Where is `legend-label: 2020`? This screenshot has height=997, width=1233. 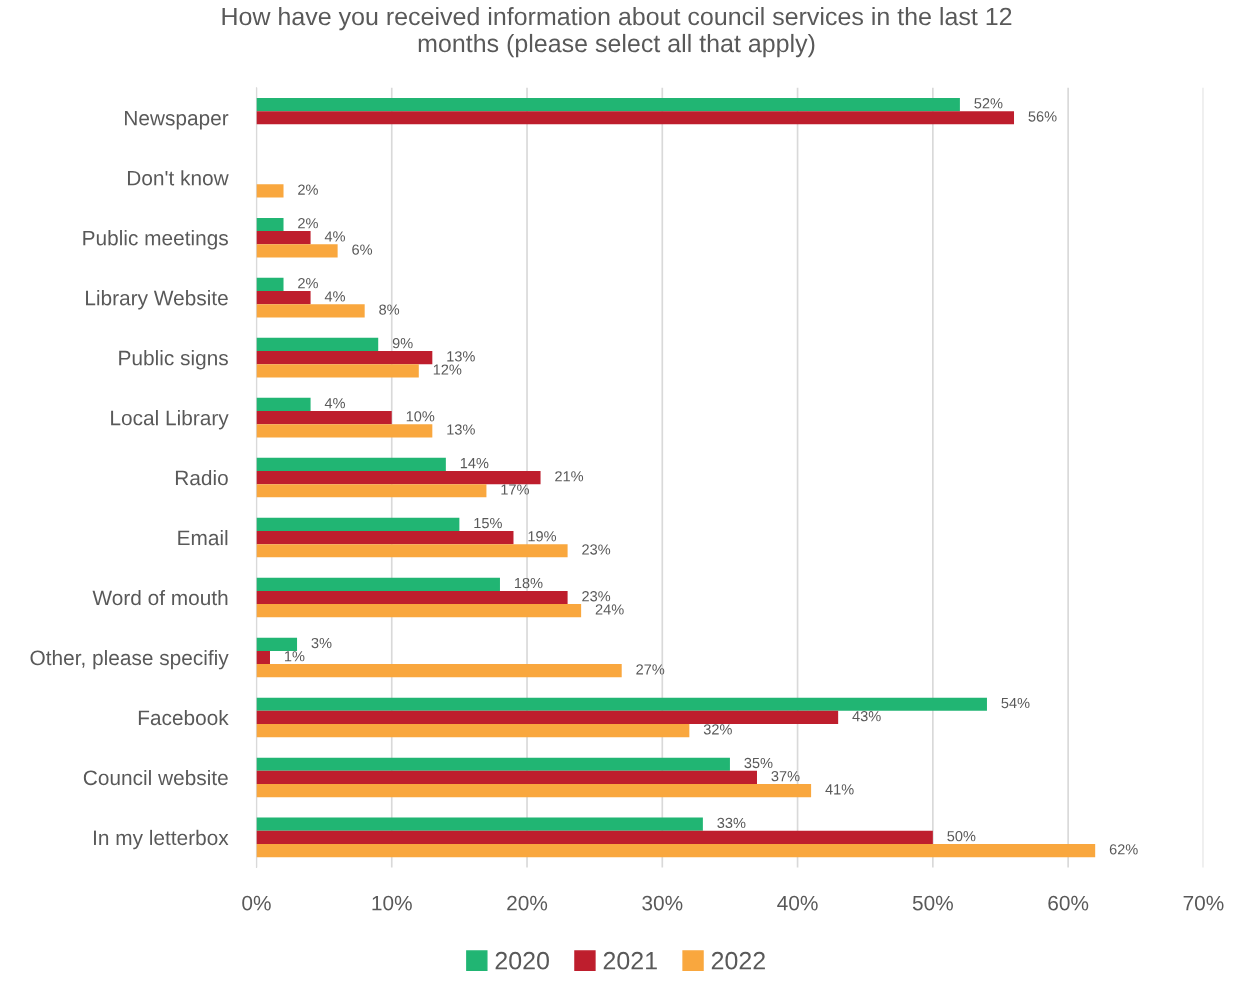 legend-label: 2020 is located at coordinates (522, 960).